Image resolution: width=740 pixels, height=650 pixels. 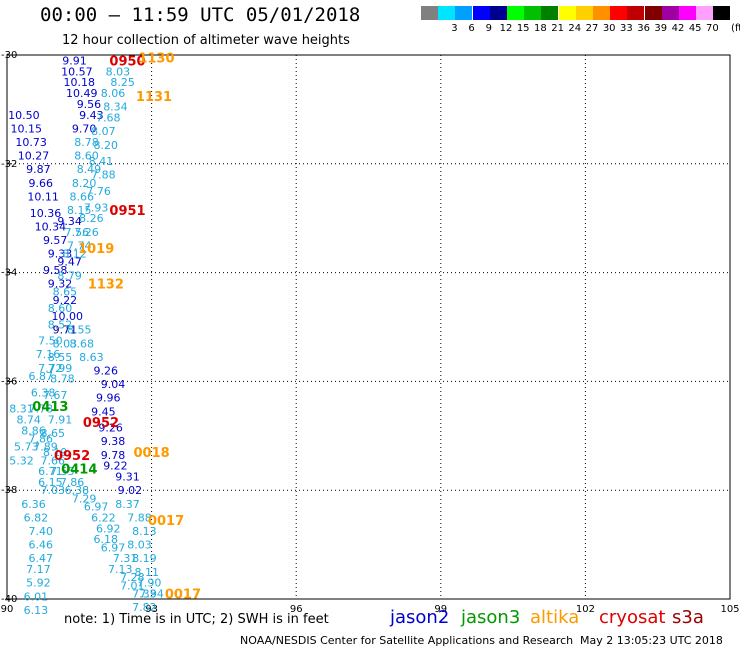 What do you see at coordinates (506, 28) in the screenshot?
I see `colorbar-tick-label: 12` at bounding box center [506, 28].